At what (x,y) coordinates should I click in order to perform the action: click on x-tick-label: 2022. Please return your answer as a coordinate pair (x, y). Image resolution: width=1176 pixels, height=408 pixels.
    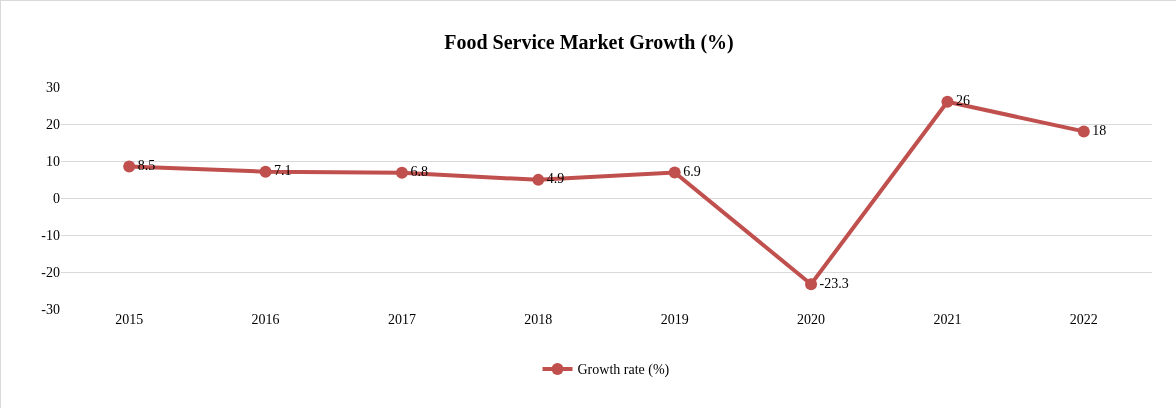
    Looking at the image, I should click on (1083, 319).